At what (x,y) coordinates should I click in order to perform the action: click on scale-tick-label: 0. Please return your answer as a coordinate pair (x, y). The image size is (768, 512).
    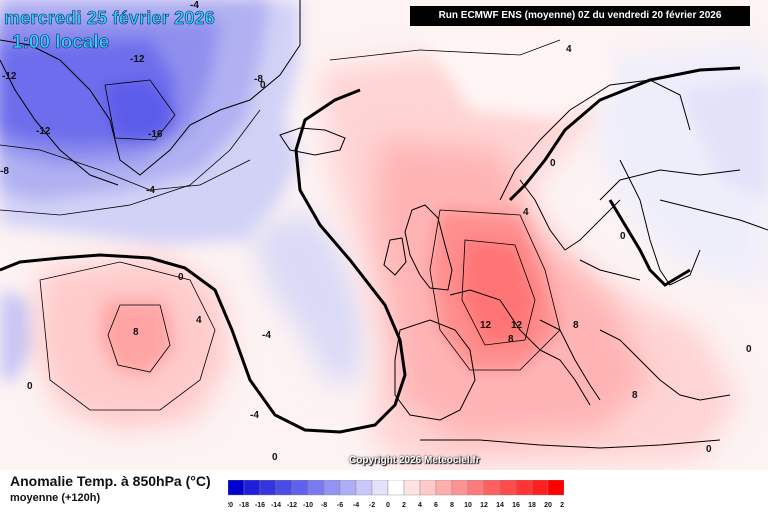
    Looking at the image, I should click on (388, 505).